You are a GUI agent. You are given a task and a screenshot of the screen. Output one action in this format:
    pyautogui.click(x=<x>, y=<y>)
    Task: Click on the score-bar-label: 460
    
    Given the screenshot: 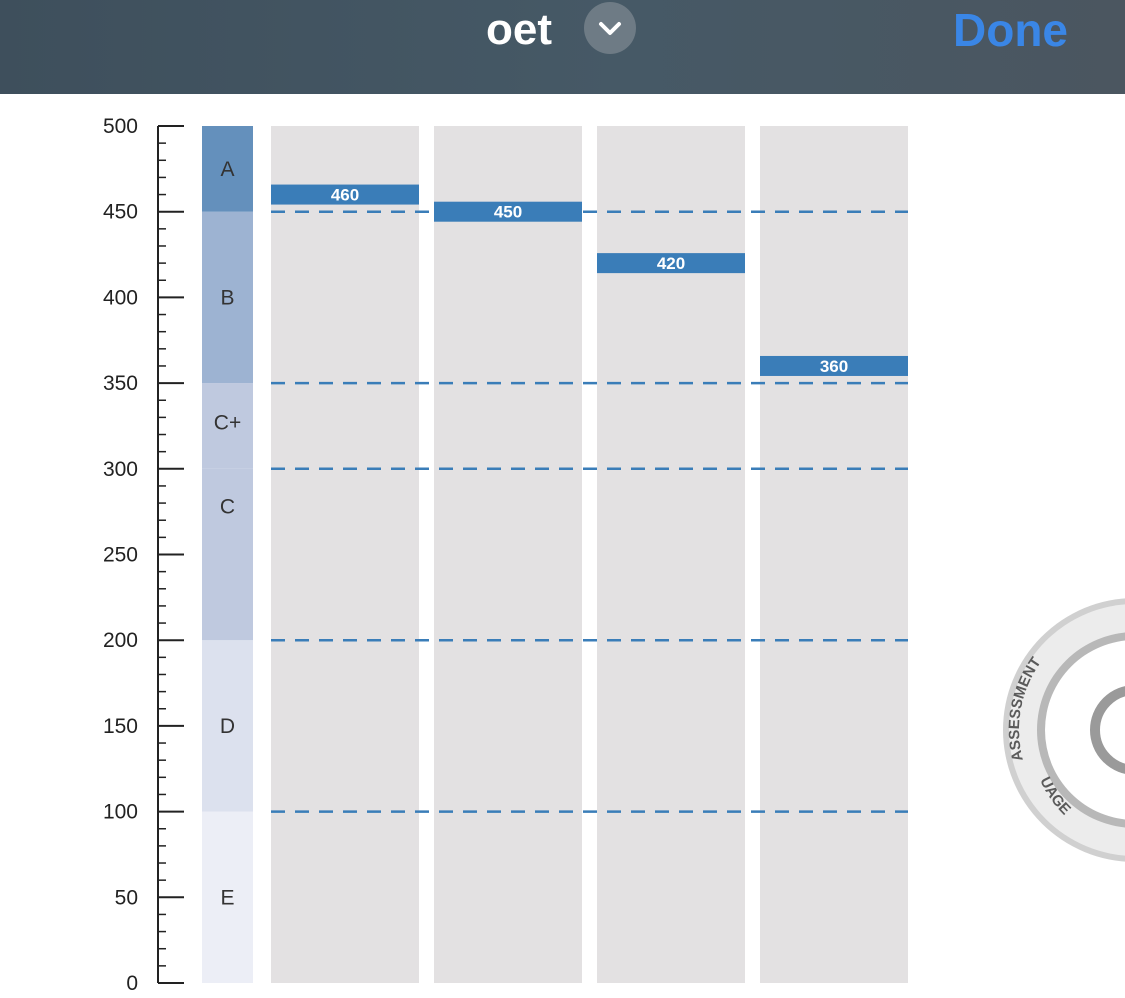 What is the action you would take?
    pyautogui.click(x=345, y=195)
    